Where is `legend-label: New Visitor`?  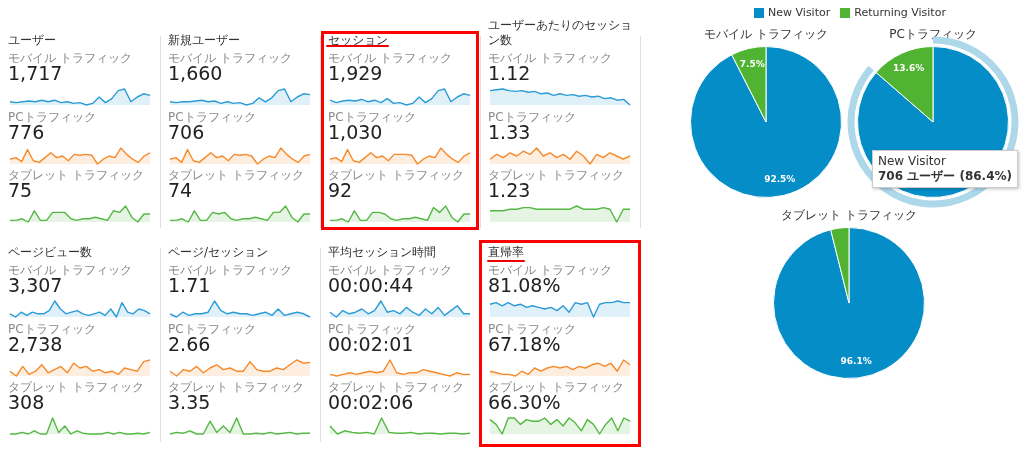 legend-label: New Visitor is located at coordinates (799, 12).